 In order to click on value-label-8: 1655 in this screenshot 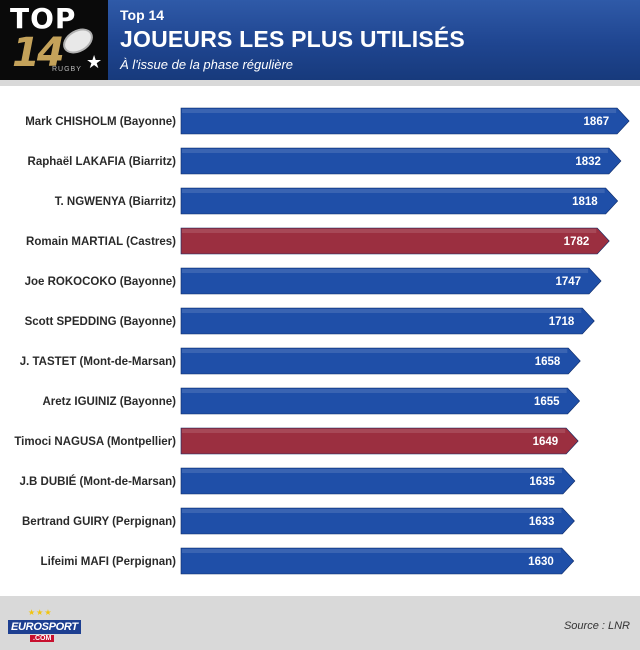, I will do `click(547, 402)`.